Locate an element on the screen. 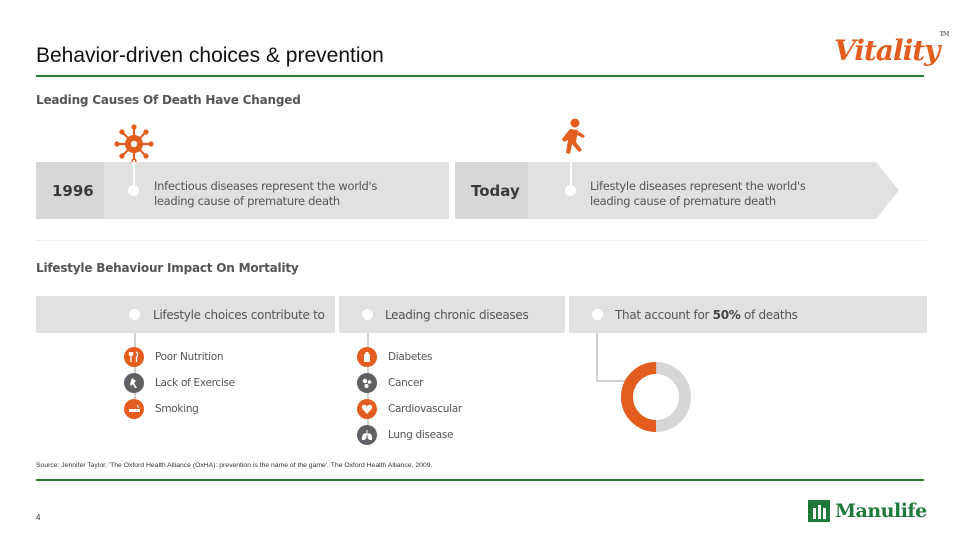 The width and height of the screenshot is (960, 540). timeline-heading: Leading Causes Of Death Have Changed is located at coordinates (168, 100).